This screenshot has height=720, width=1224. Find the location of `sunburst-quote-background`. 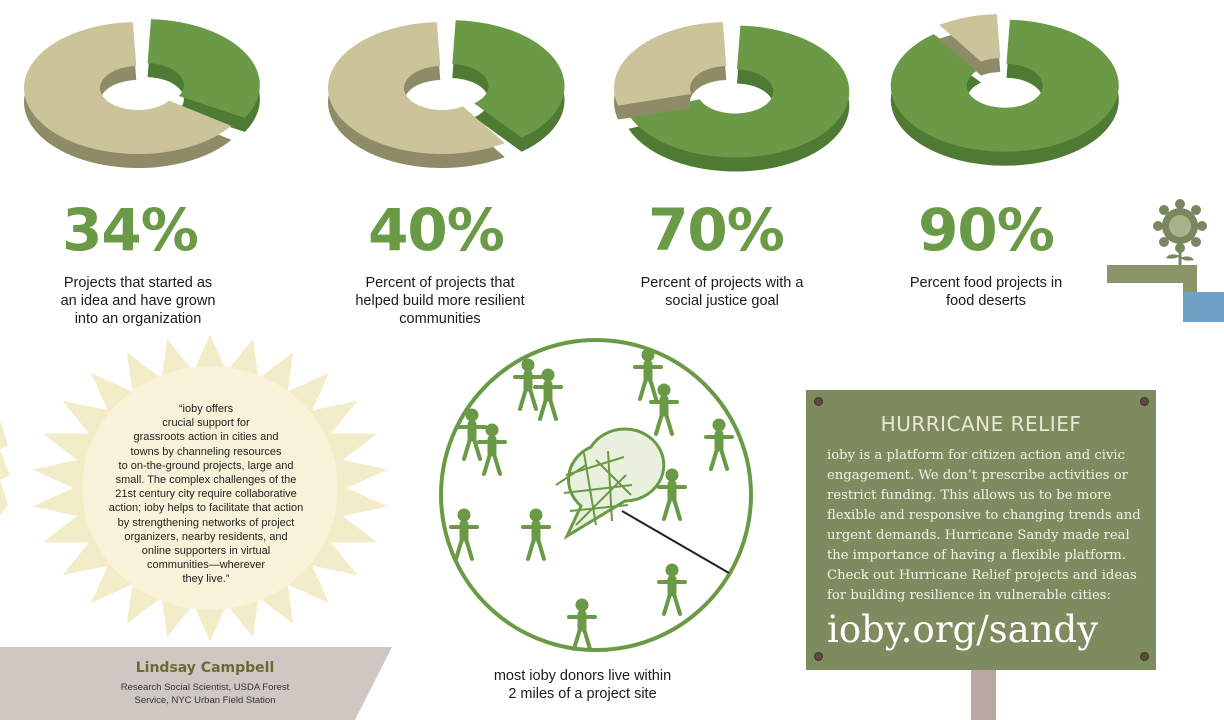

sunburst-quote-background is located at coordinates (210, 488).